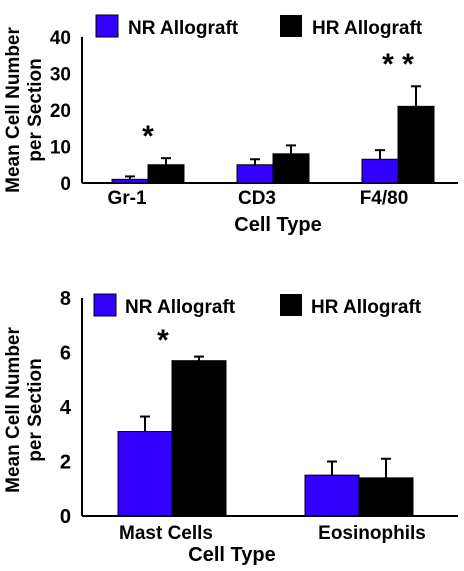 Image resolution: width=464 pixels, height=571 pixels. What do you see at coordinates (372, 533) in the screenshot?
I see `x-tick-label-eosinophils: Eosinophils` at bounding box center [372, 533].